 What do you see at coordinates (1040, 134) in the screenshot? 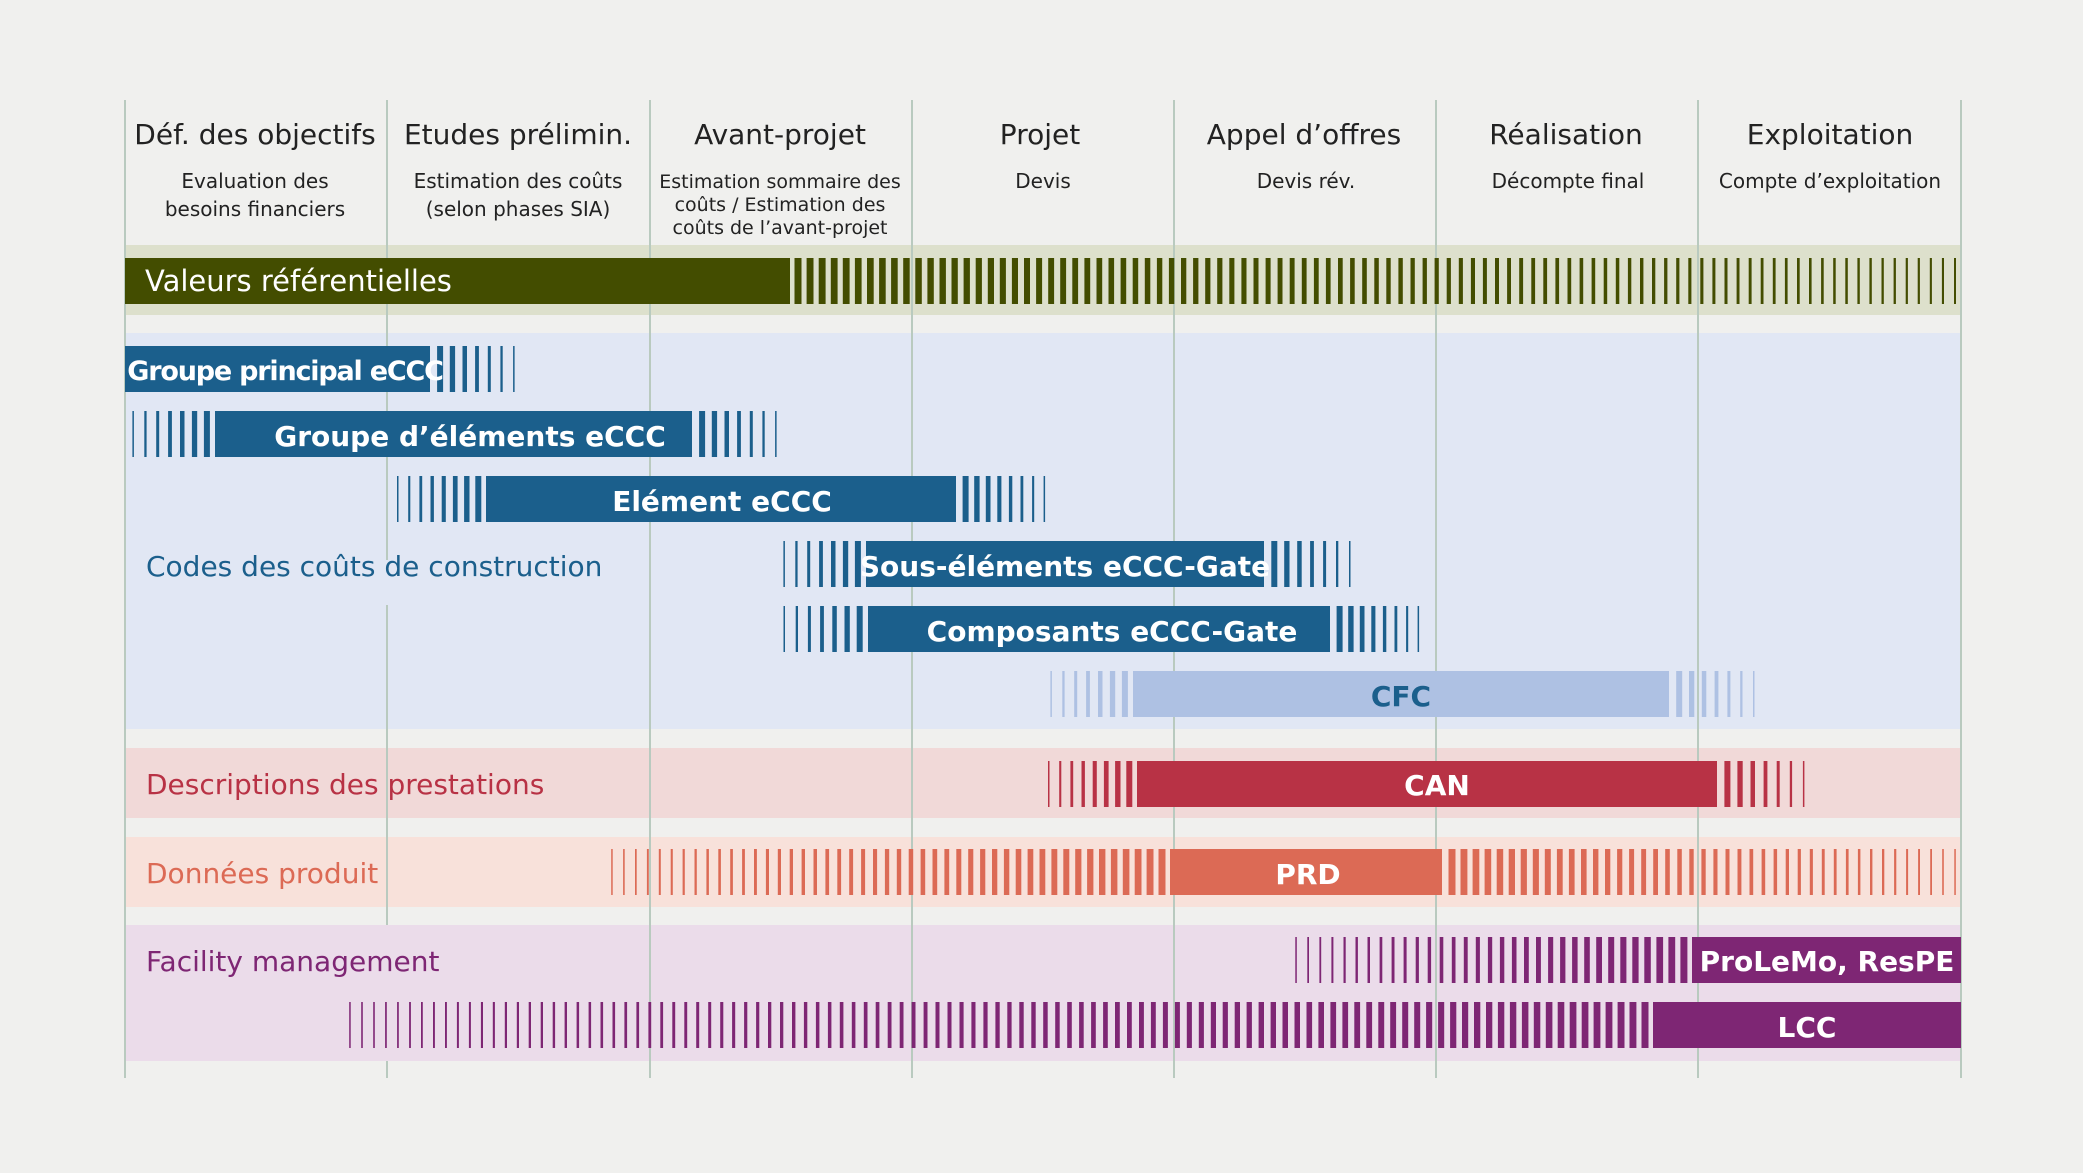
I see `phase-title: Projet` at bounding box center [1040, 134].